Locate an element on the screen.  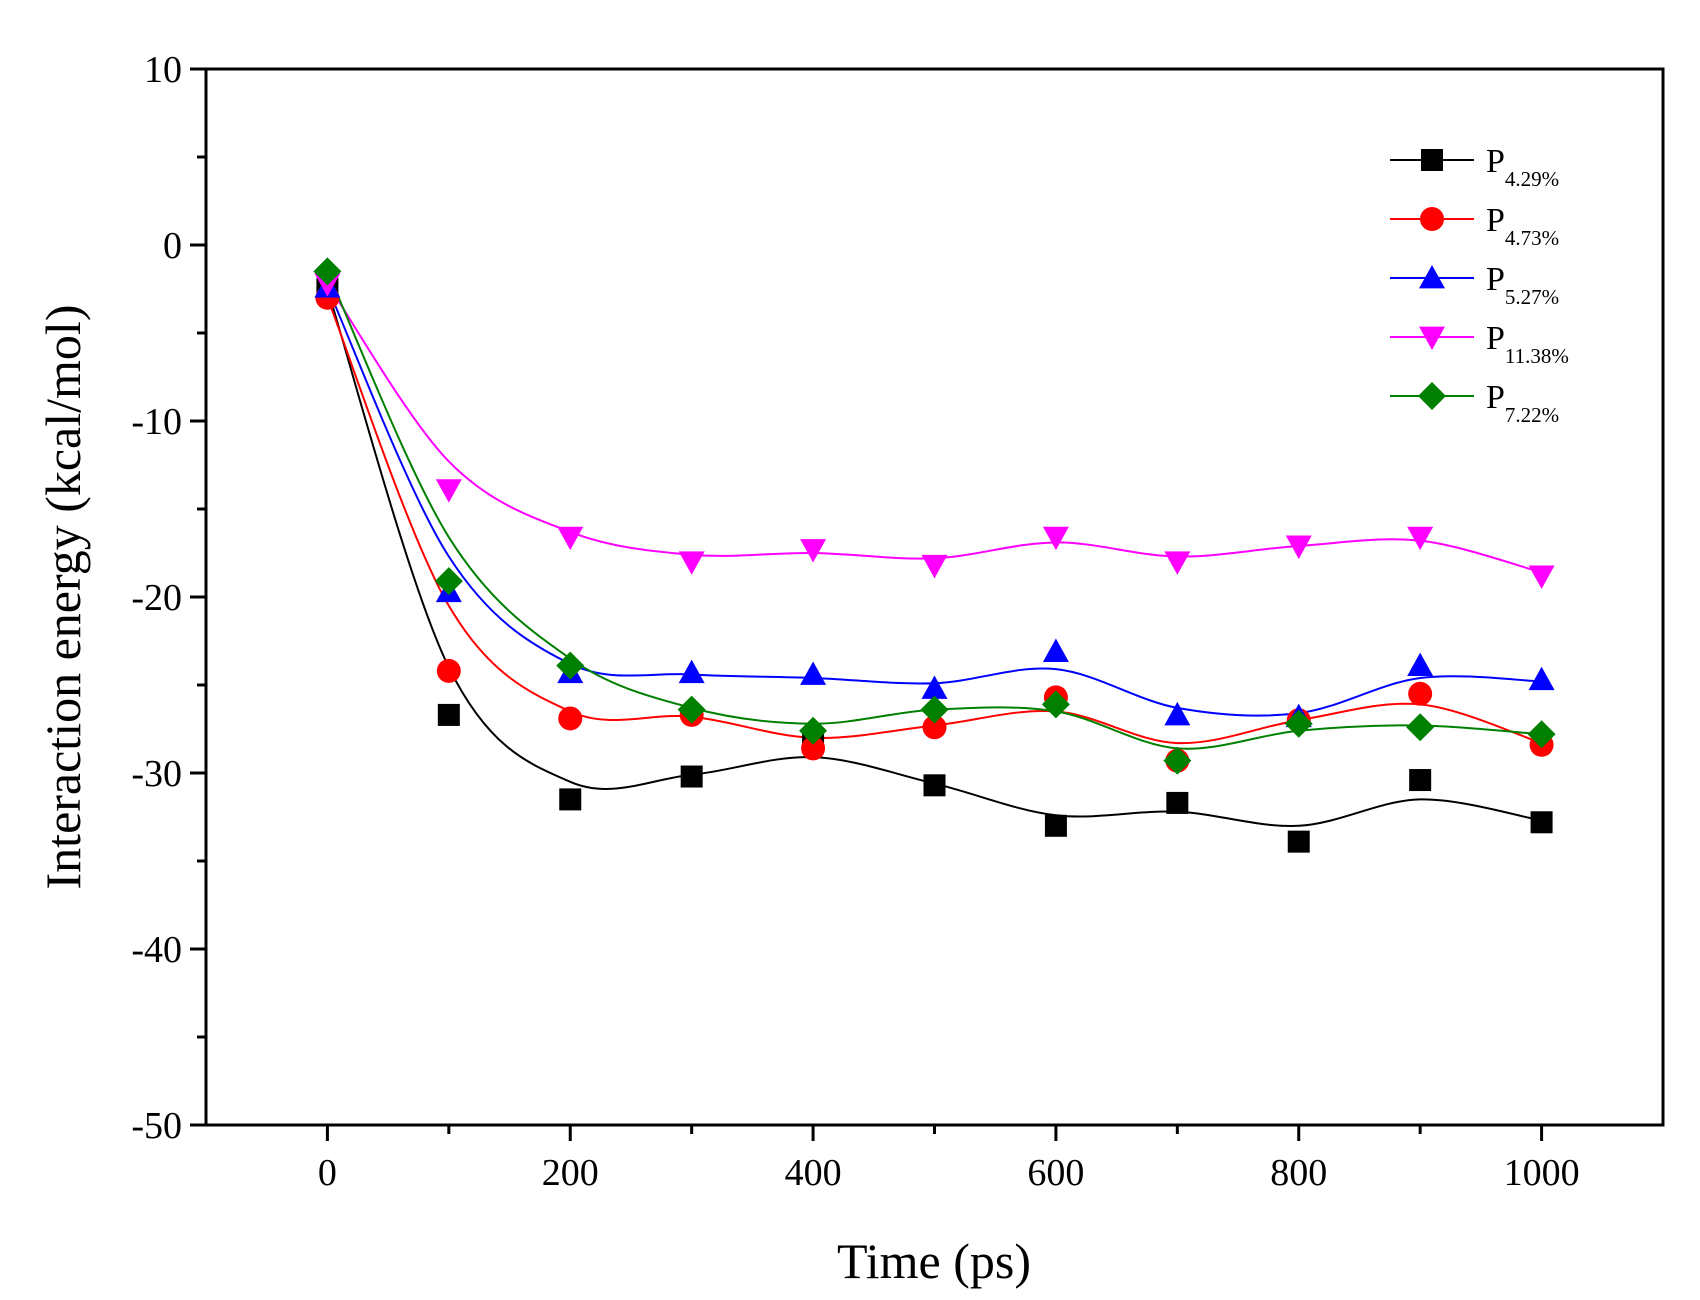
x-tick-label: 0 is located at coordinates (327, 1173).